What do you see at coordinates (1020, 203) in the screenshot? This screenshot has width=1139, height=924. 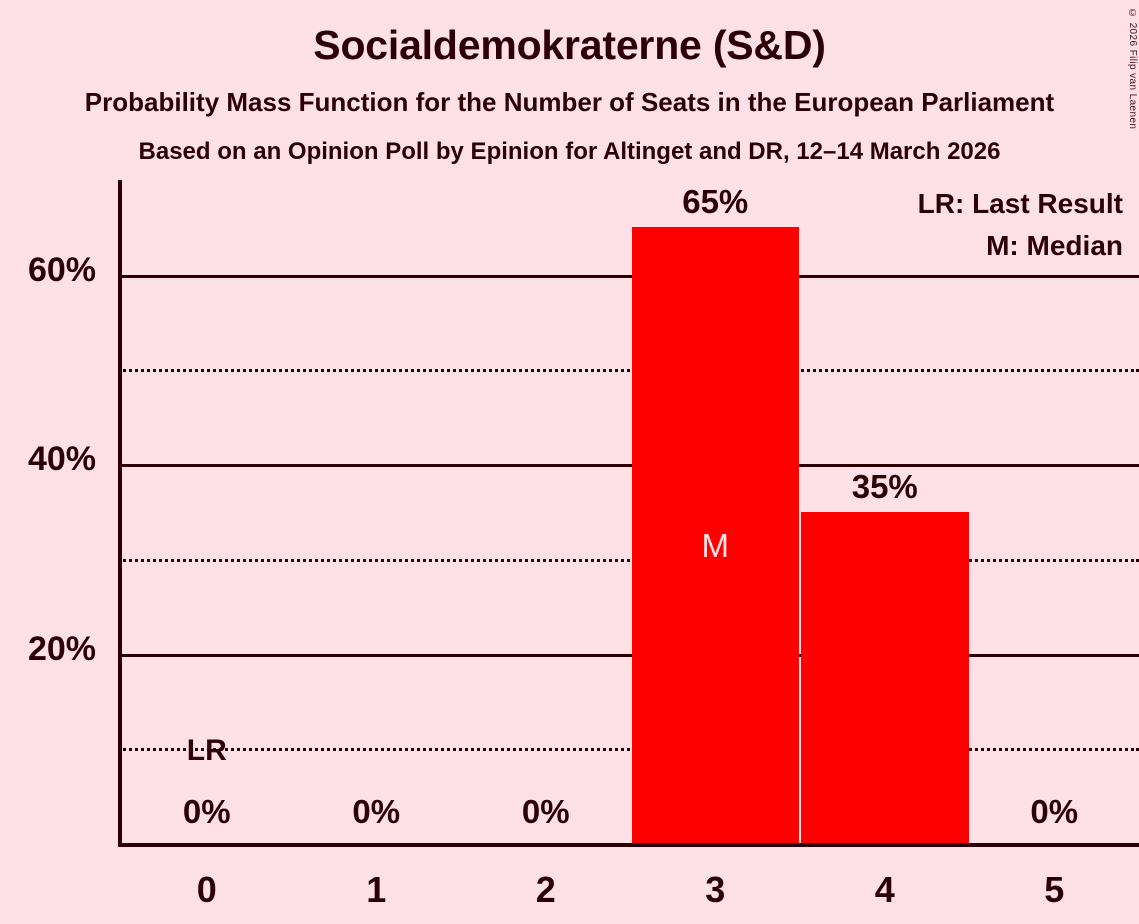 I see `legend-entry-last-result: LR: Last Result` at bounding box center [1020, 203].